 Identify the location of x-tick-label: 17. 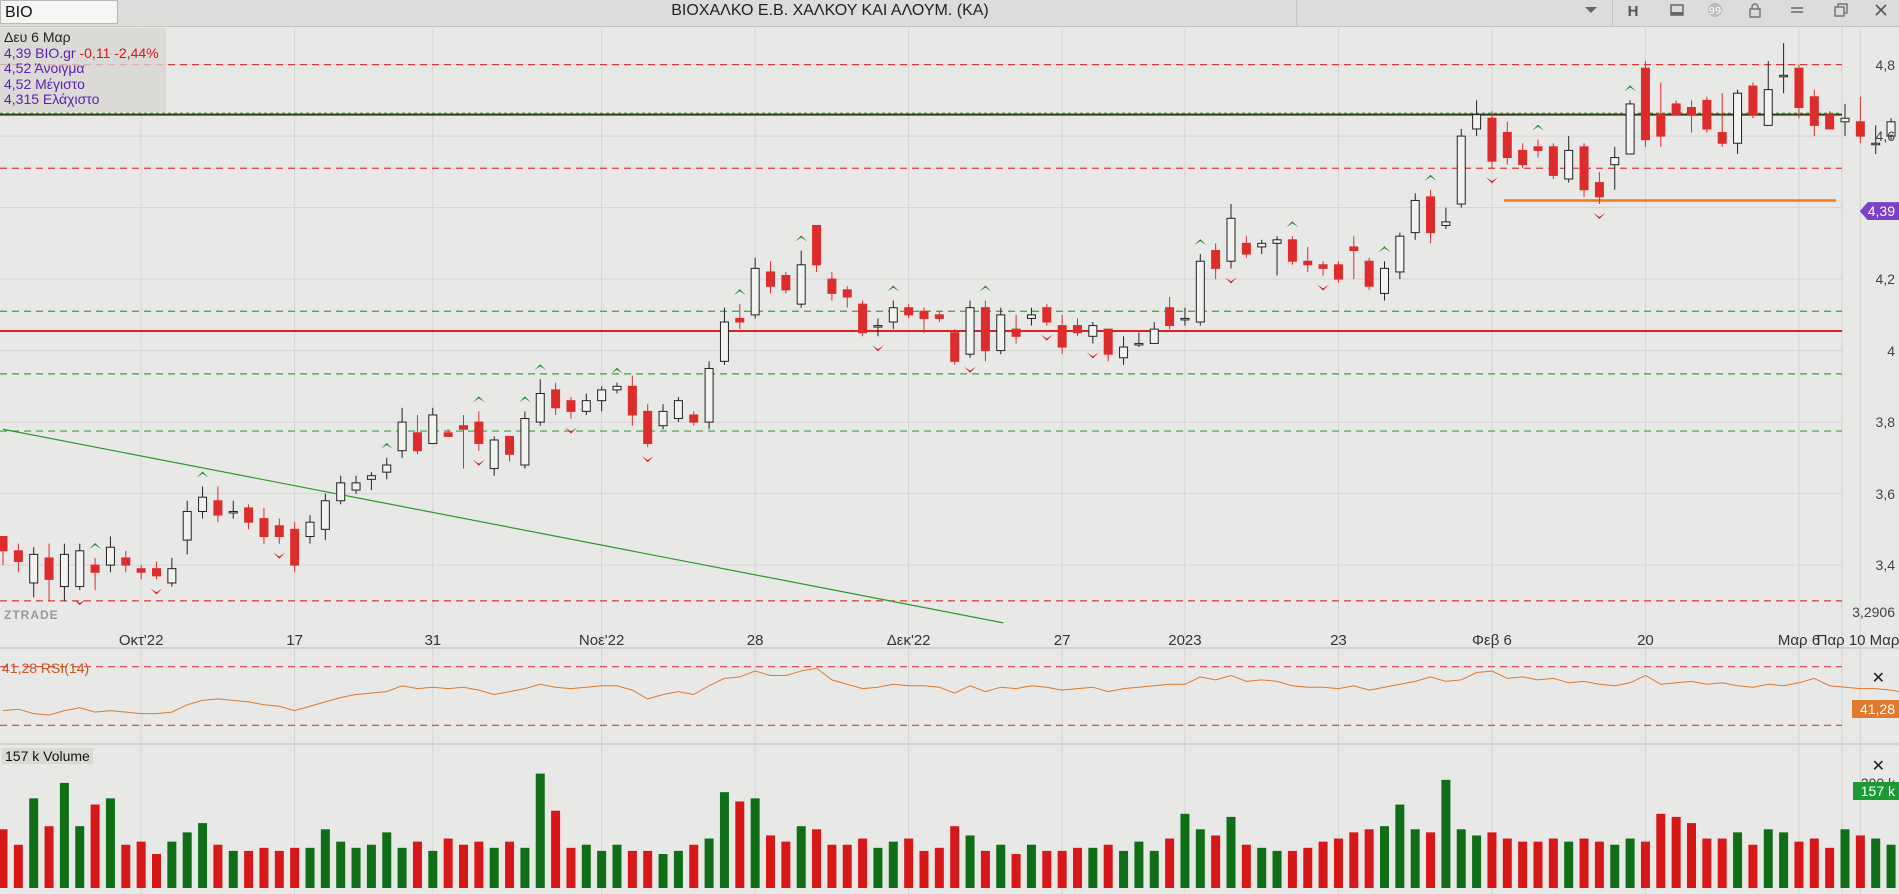
(294, 640).